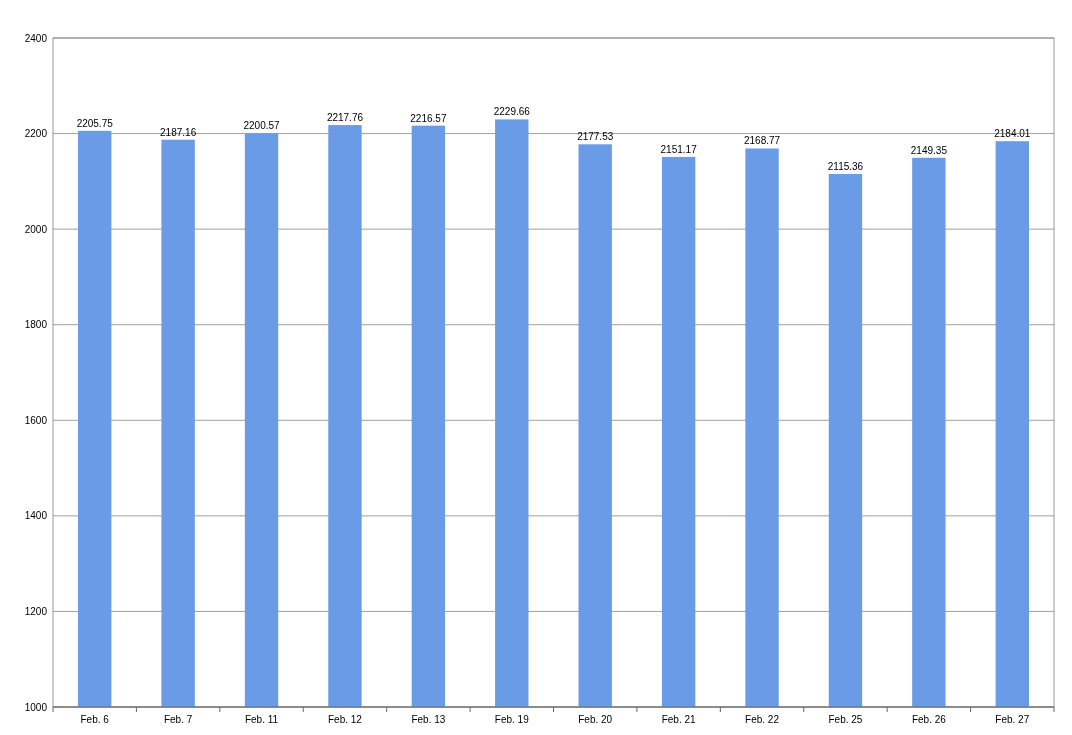  What do you see at coordinates (36, 516) in the screenshot?
I see `y-tick-label: 1400` at bounding box center [36, 516].